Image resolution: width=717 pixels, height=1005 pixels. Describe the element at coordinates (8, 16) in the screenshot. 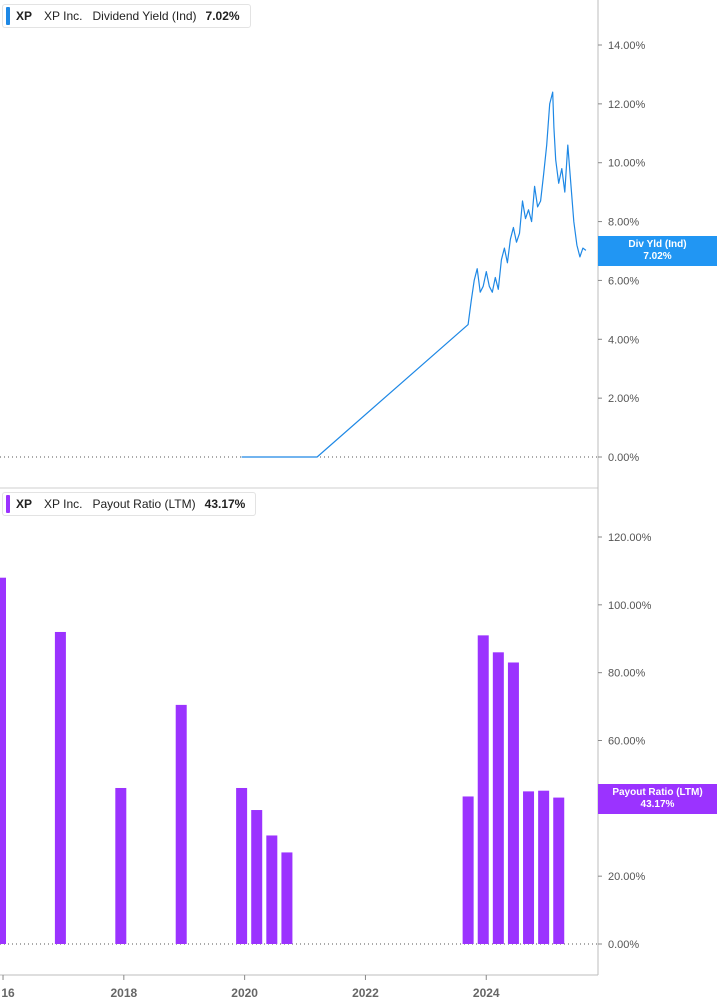

I see `yield-swatch` at that location.